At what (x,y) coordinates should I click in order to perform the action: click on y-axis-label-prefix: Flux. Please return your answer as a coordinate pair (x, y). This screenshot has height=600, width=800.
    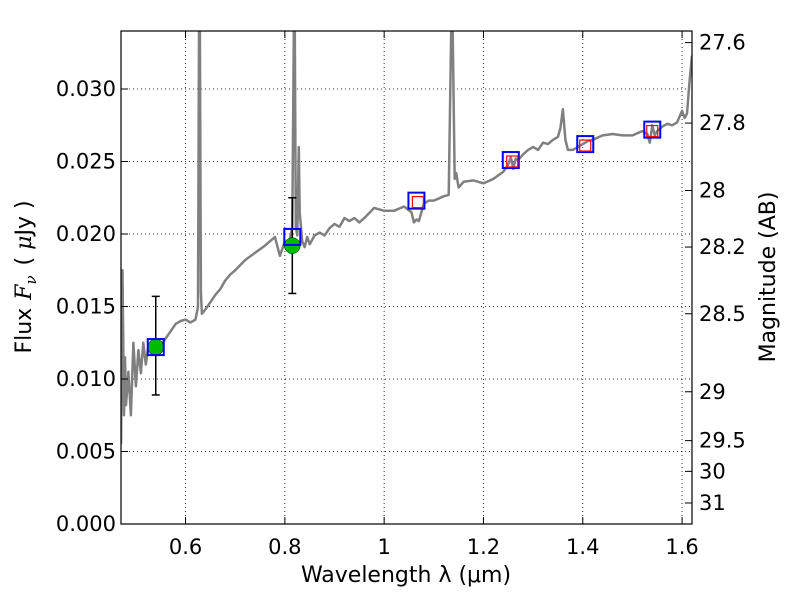
    Looking at the image, I should click on (24, 331).